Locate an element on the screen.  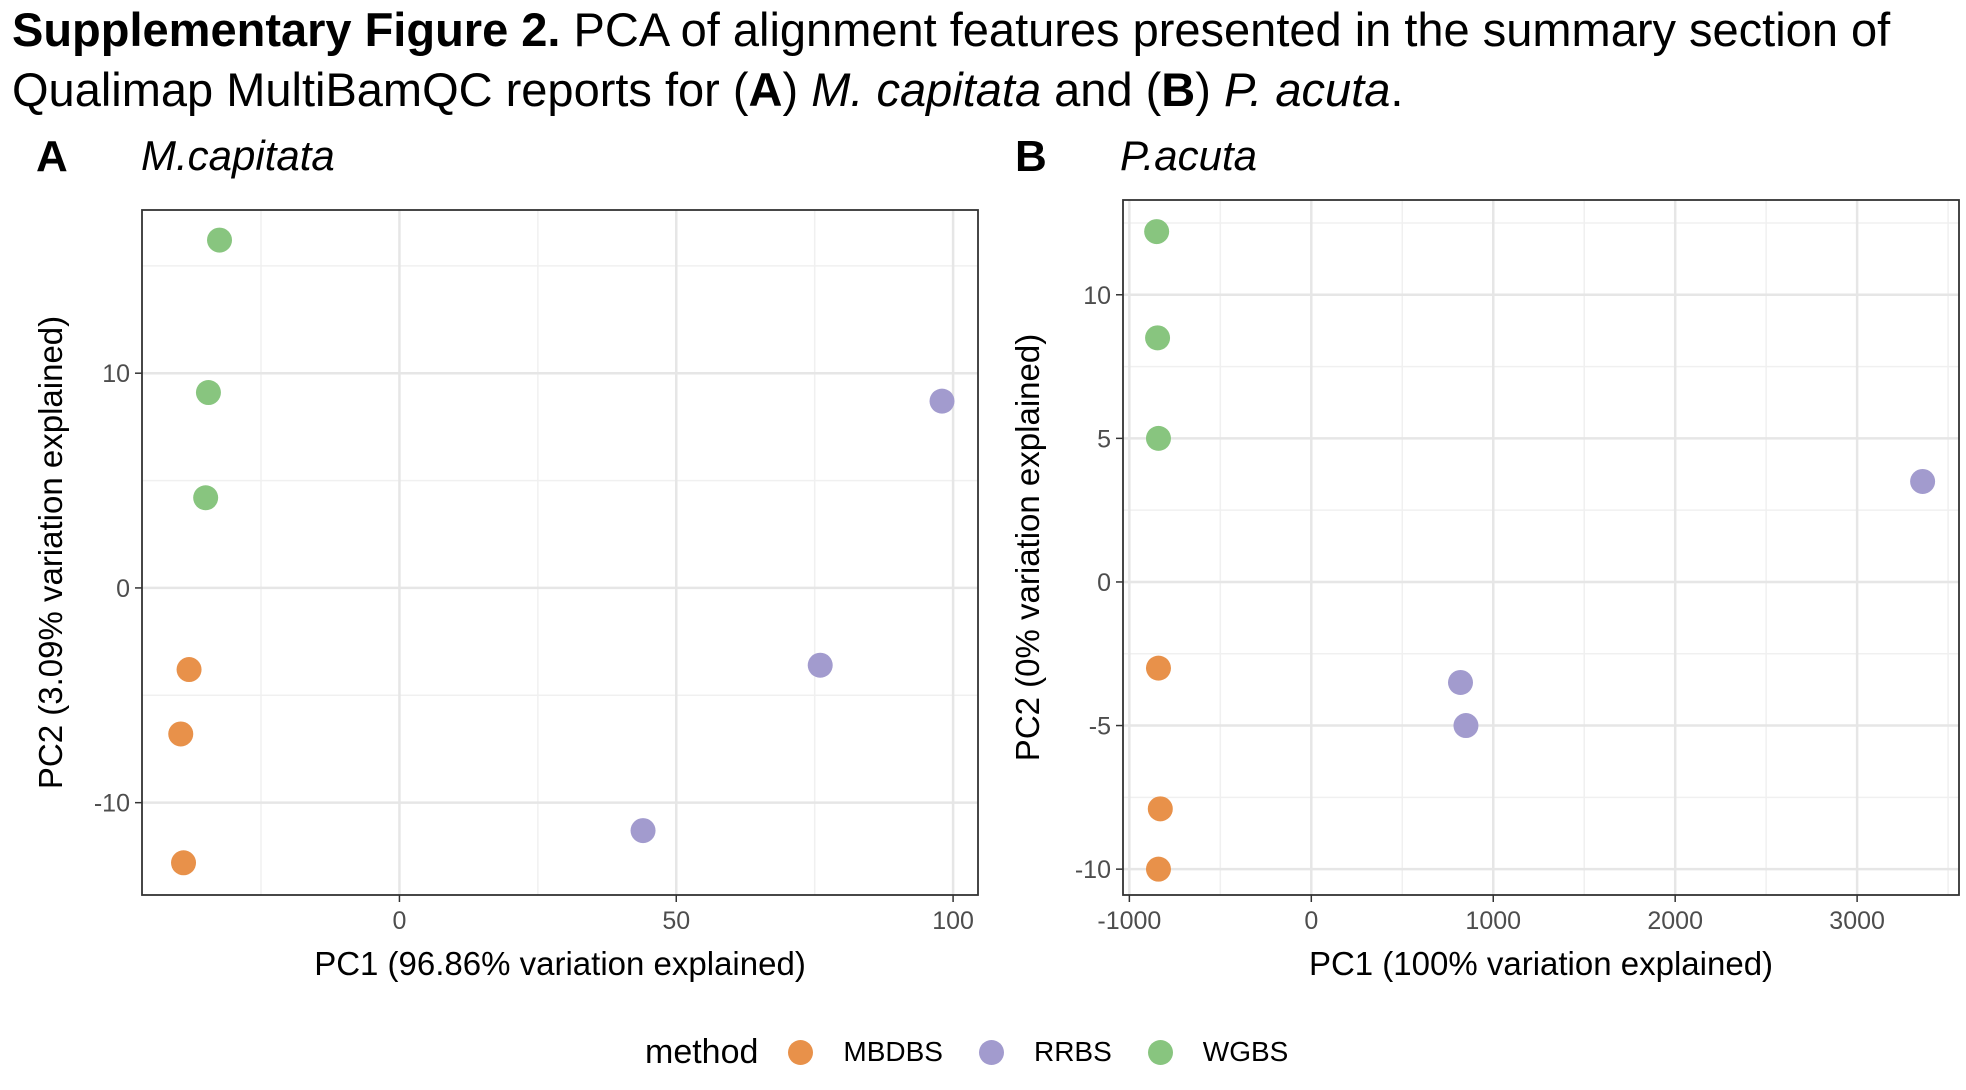
legend-title: method is located at coordinates (702, 1051).